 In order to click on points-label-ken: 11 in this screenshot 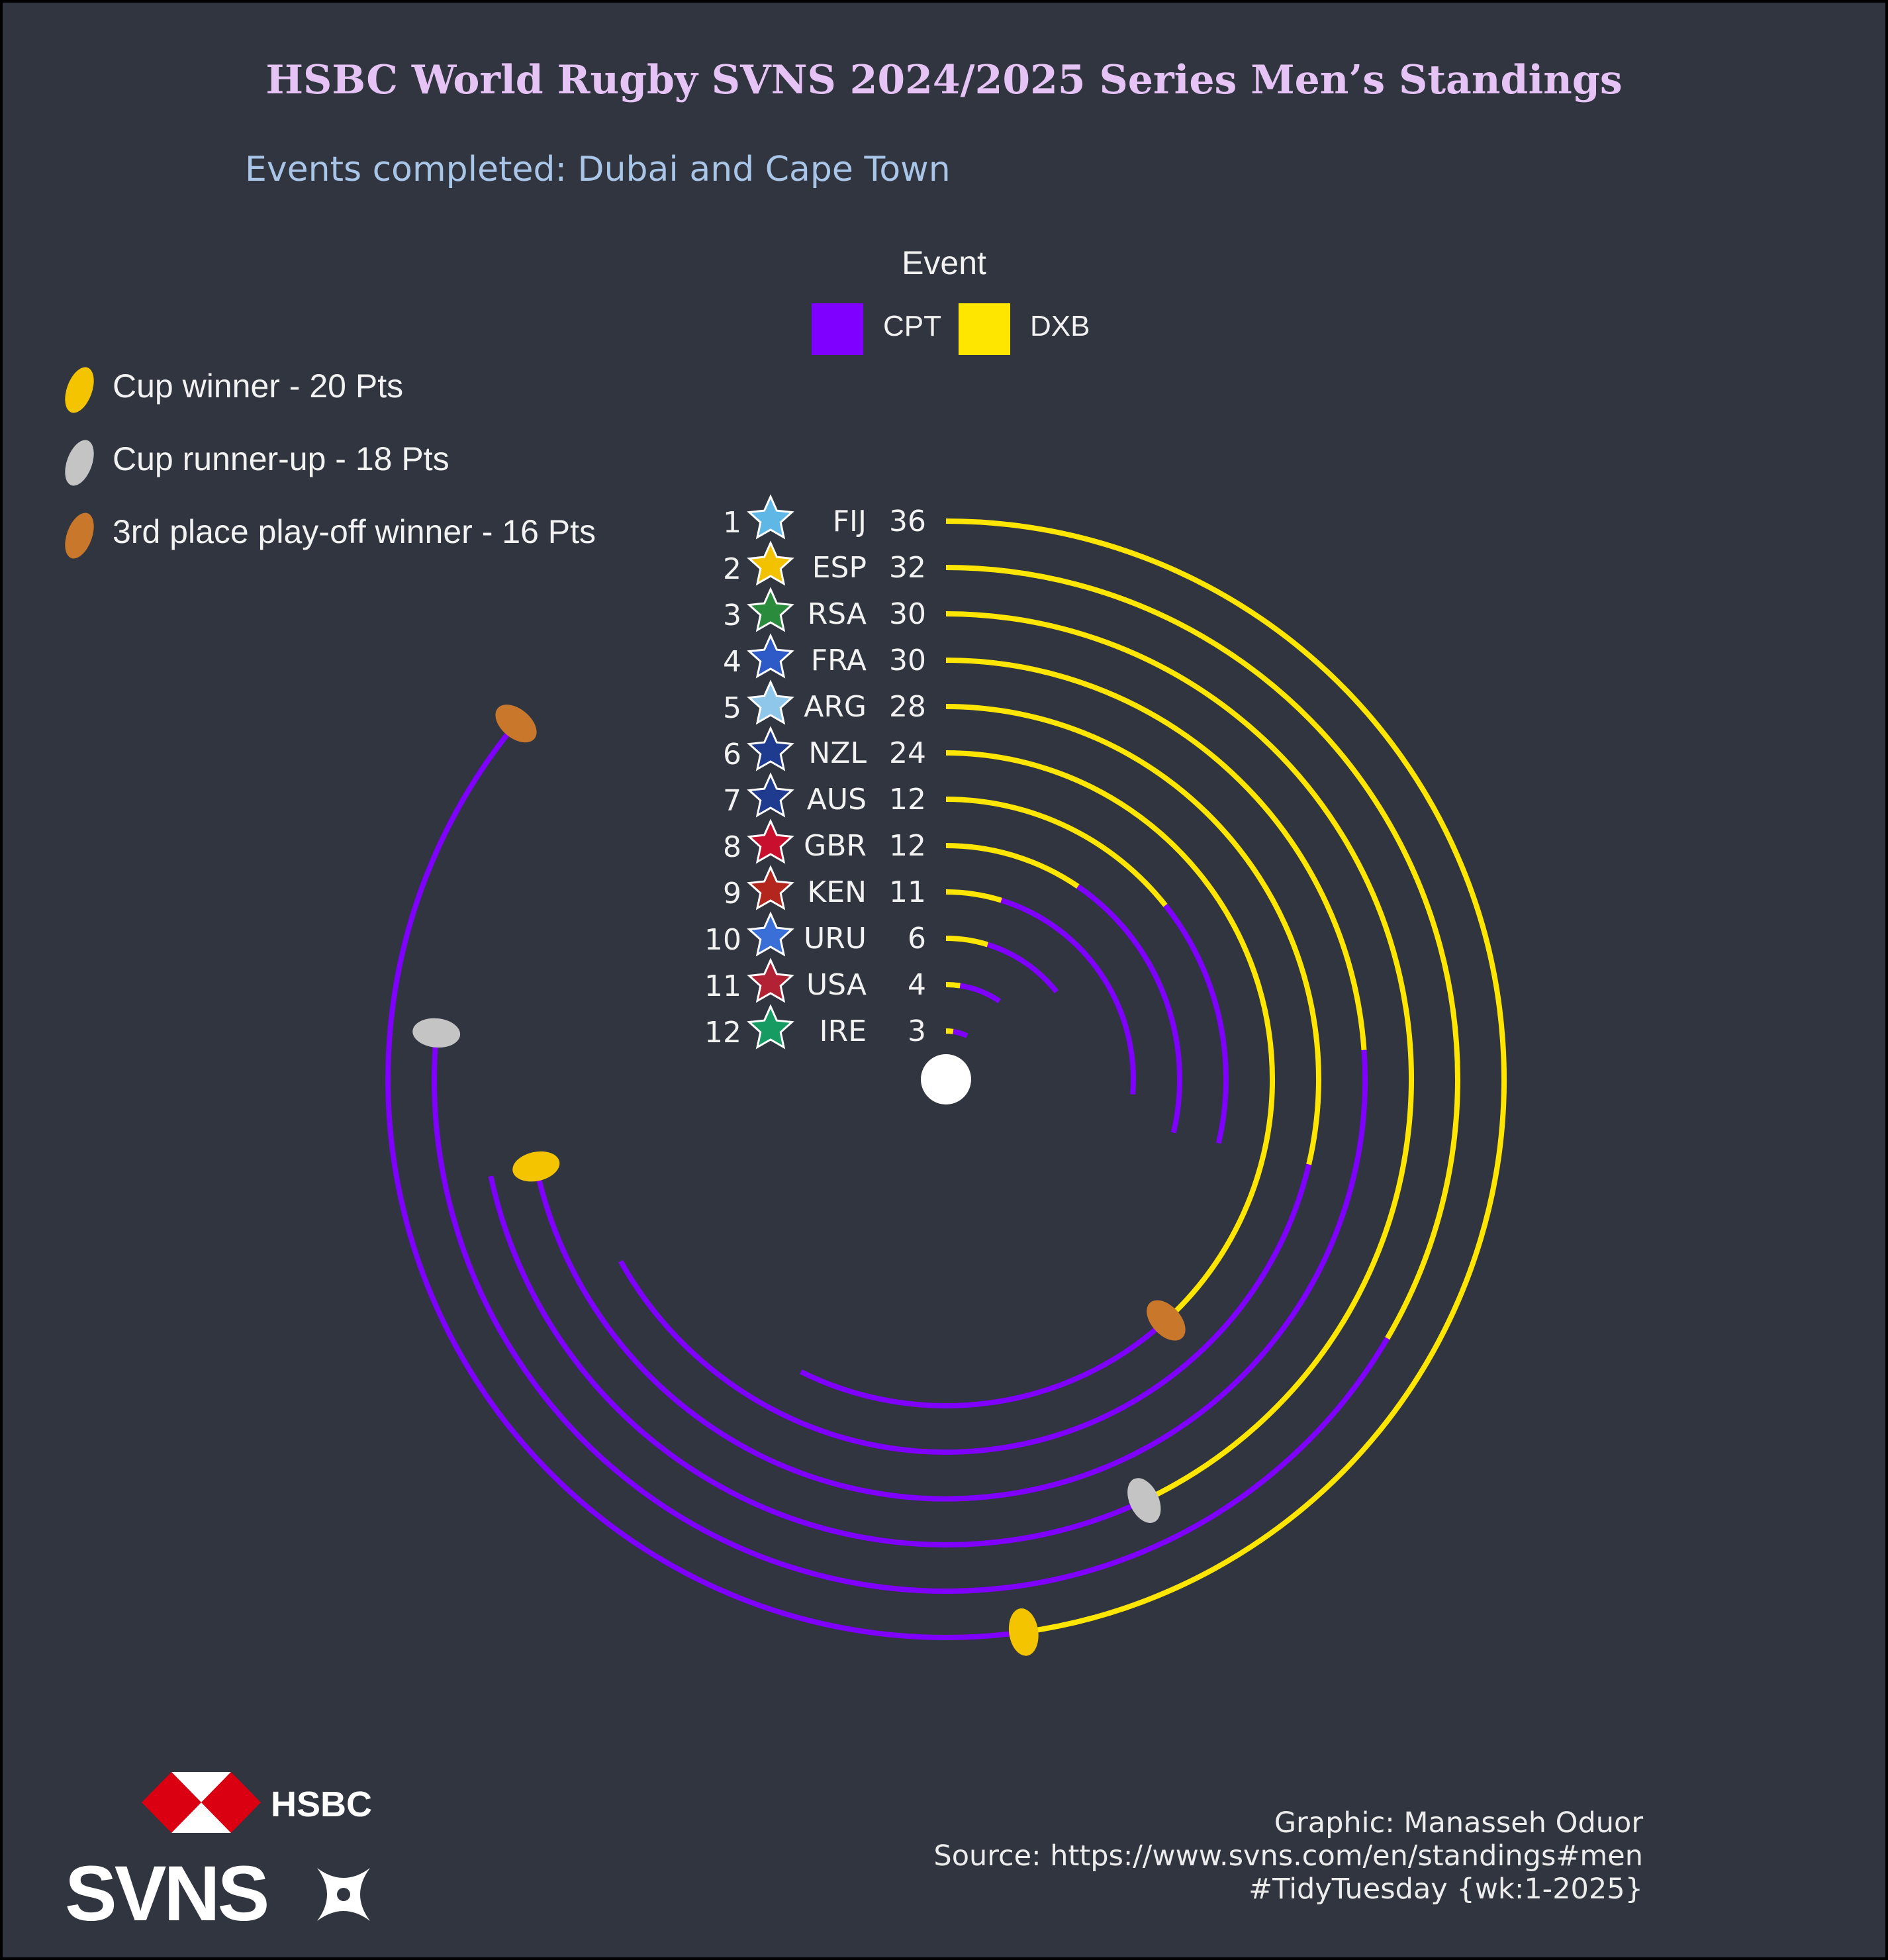, I will do `click(907, 892)`.